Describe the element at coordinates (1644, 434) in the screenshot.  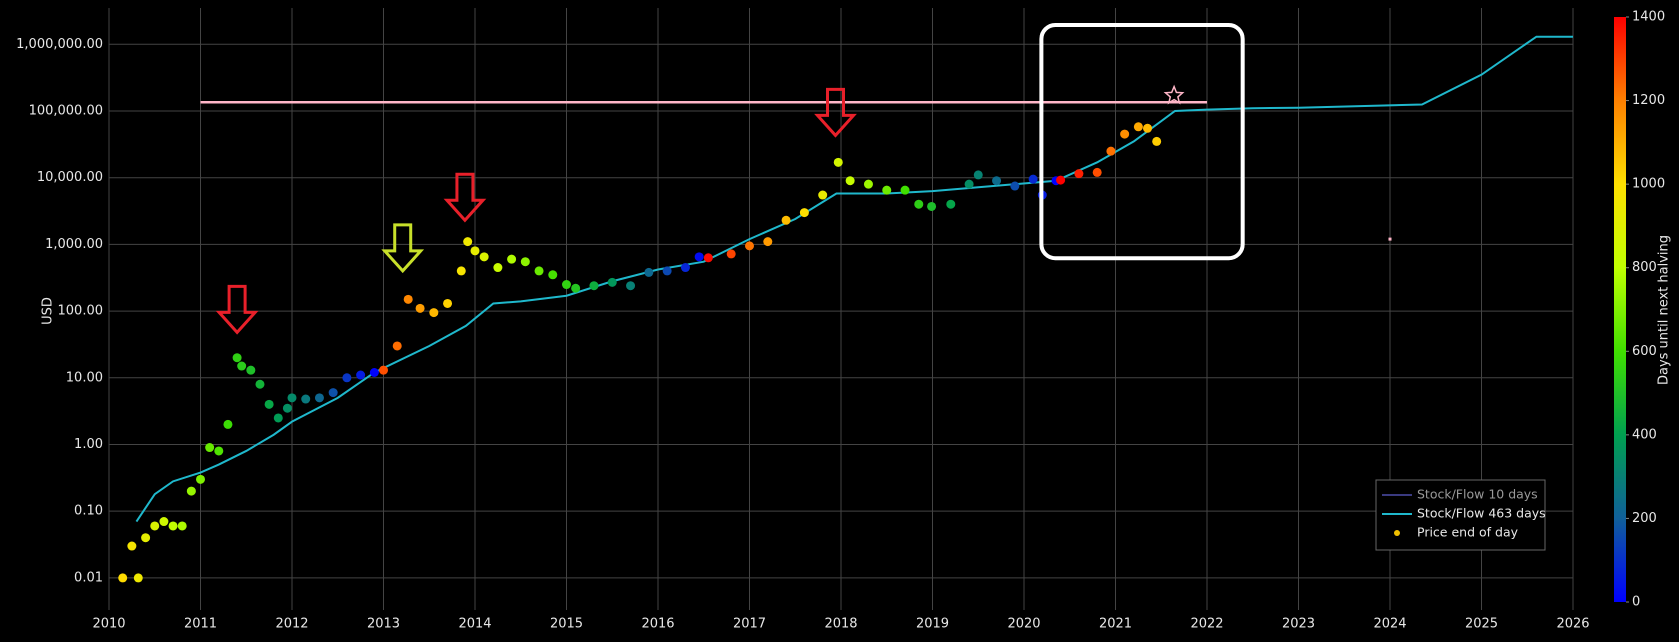
I see `colorbar-tick-label: 400` at that location.